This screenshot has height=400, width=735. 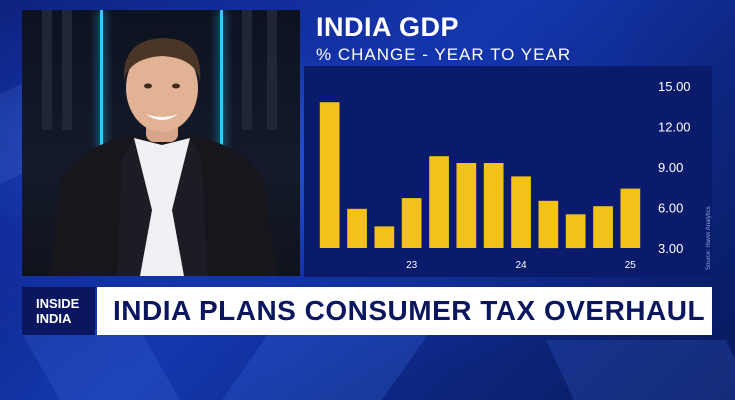 I want to click on chart-subtitle: % CHANGE - YEAR TO YEAR, so click(x=444, y=54).